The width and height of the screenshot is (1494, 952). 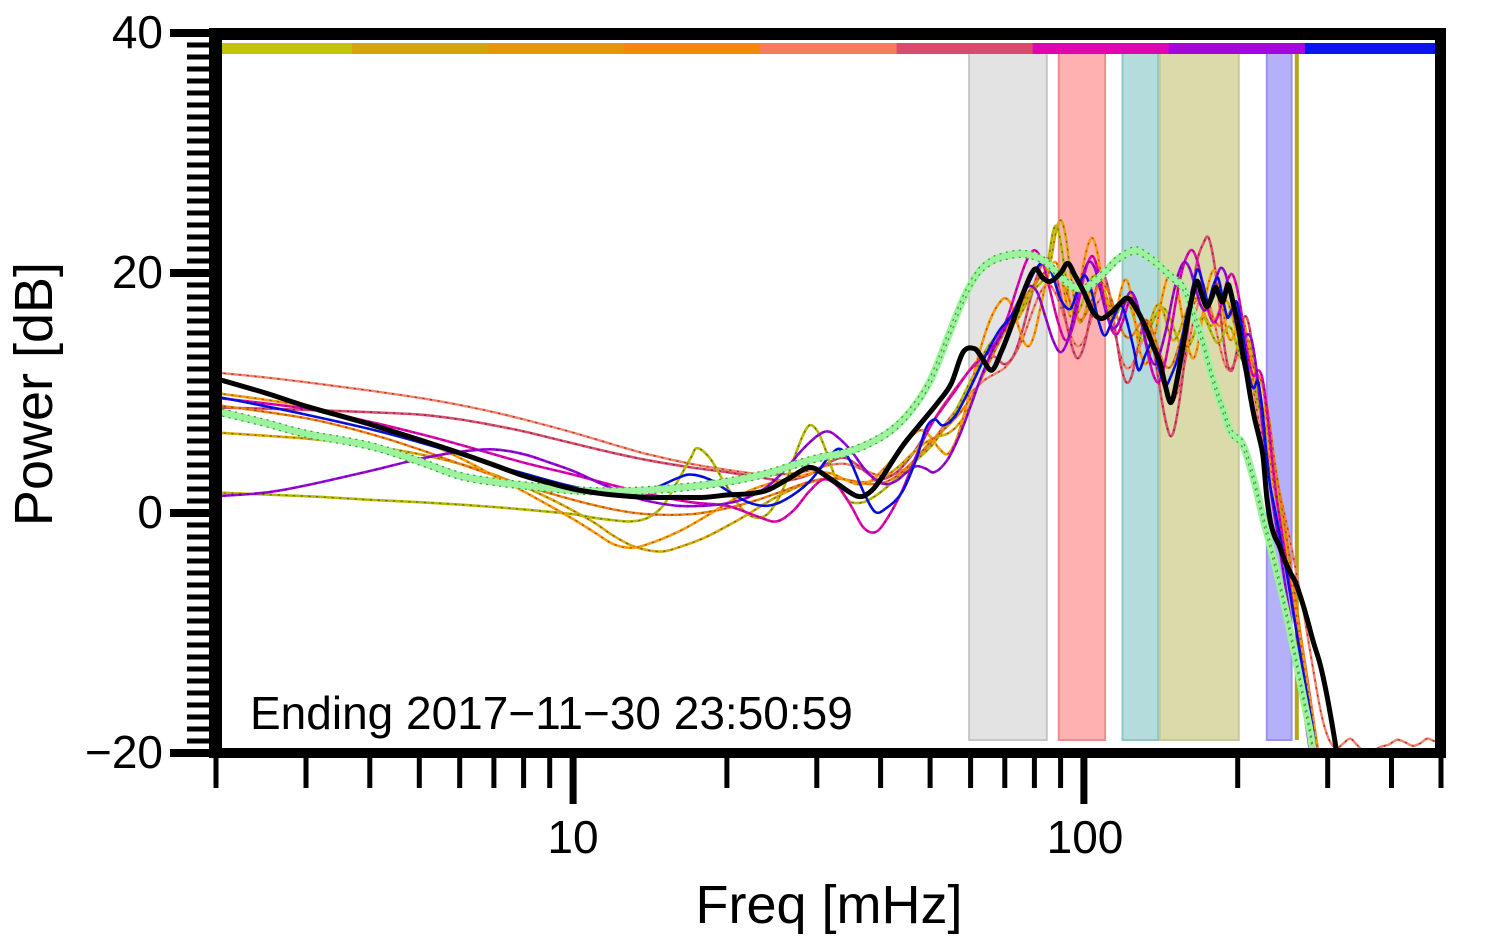 I want to click on ending-timestamp-annotation: Ending 2017−11−30 23:50:59, so click(x=551, y=713).